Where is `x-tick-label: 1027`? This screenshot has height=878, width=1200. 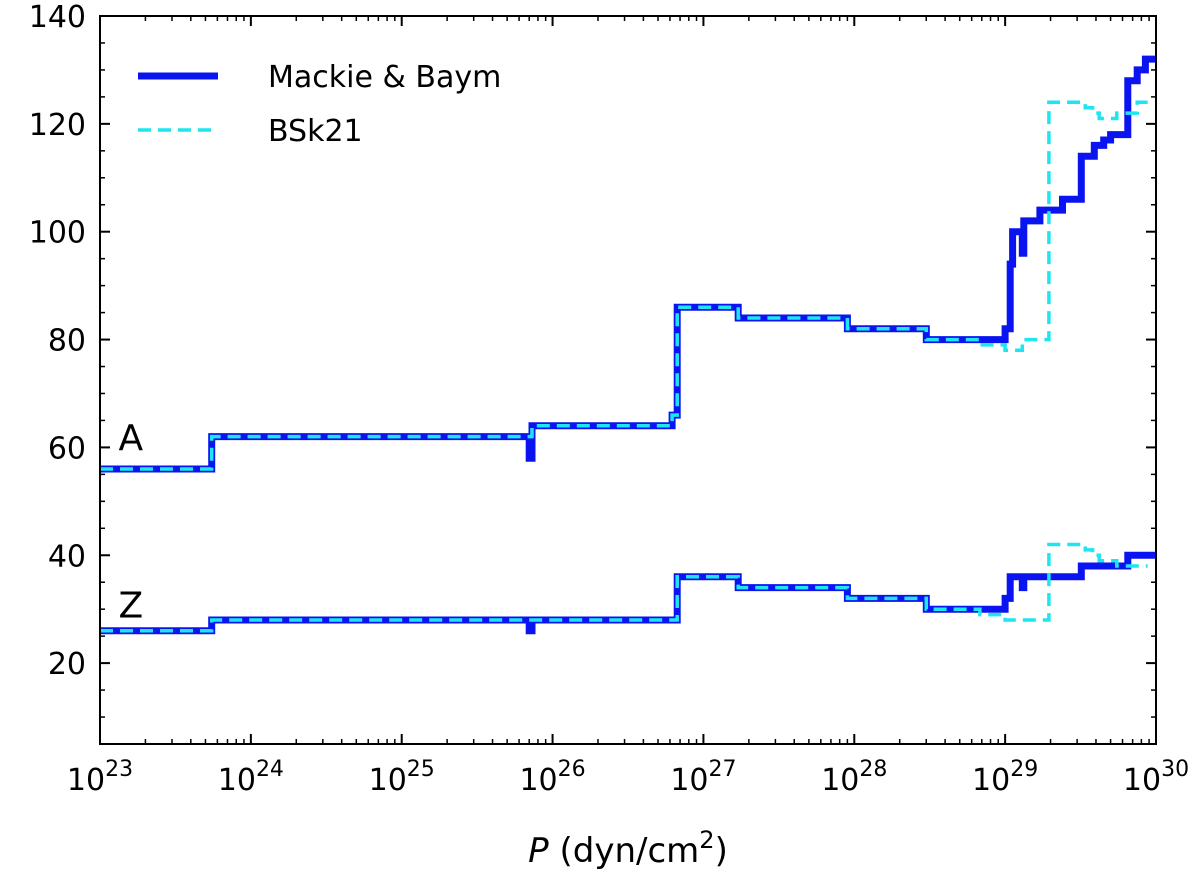
x-tick-label: 1027 is located at coordinates (703, 777).